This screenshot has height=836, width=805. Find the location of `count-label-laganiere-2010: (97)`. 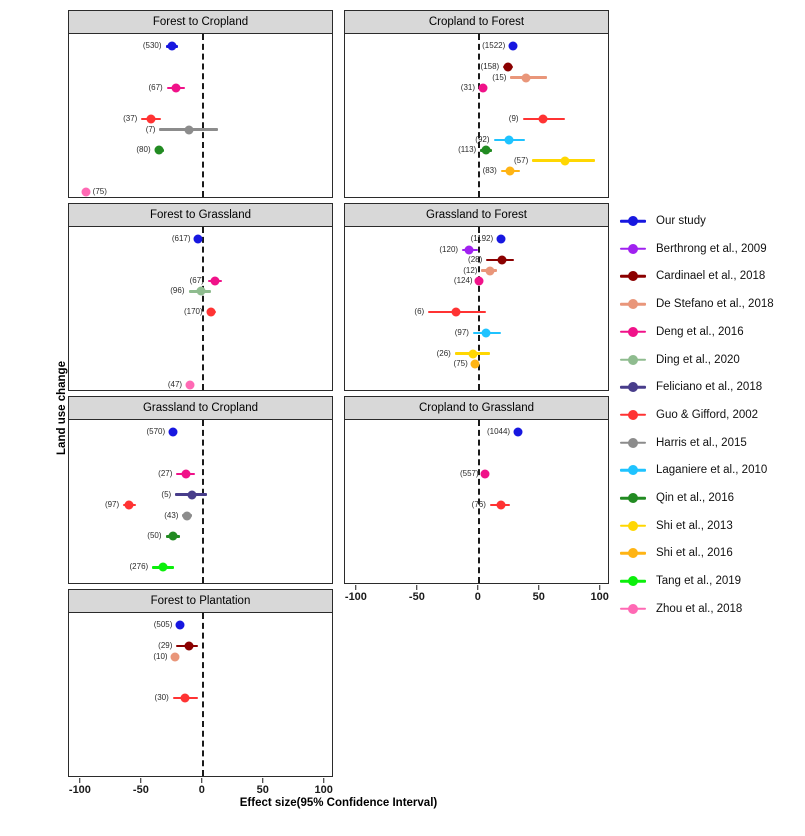

count-label-laganiere-2010: (97) is located at coordinates (461, 332).